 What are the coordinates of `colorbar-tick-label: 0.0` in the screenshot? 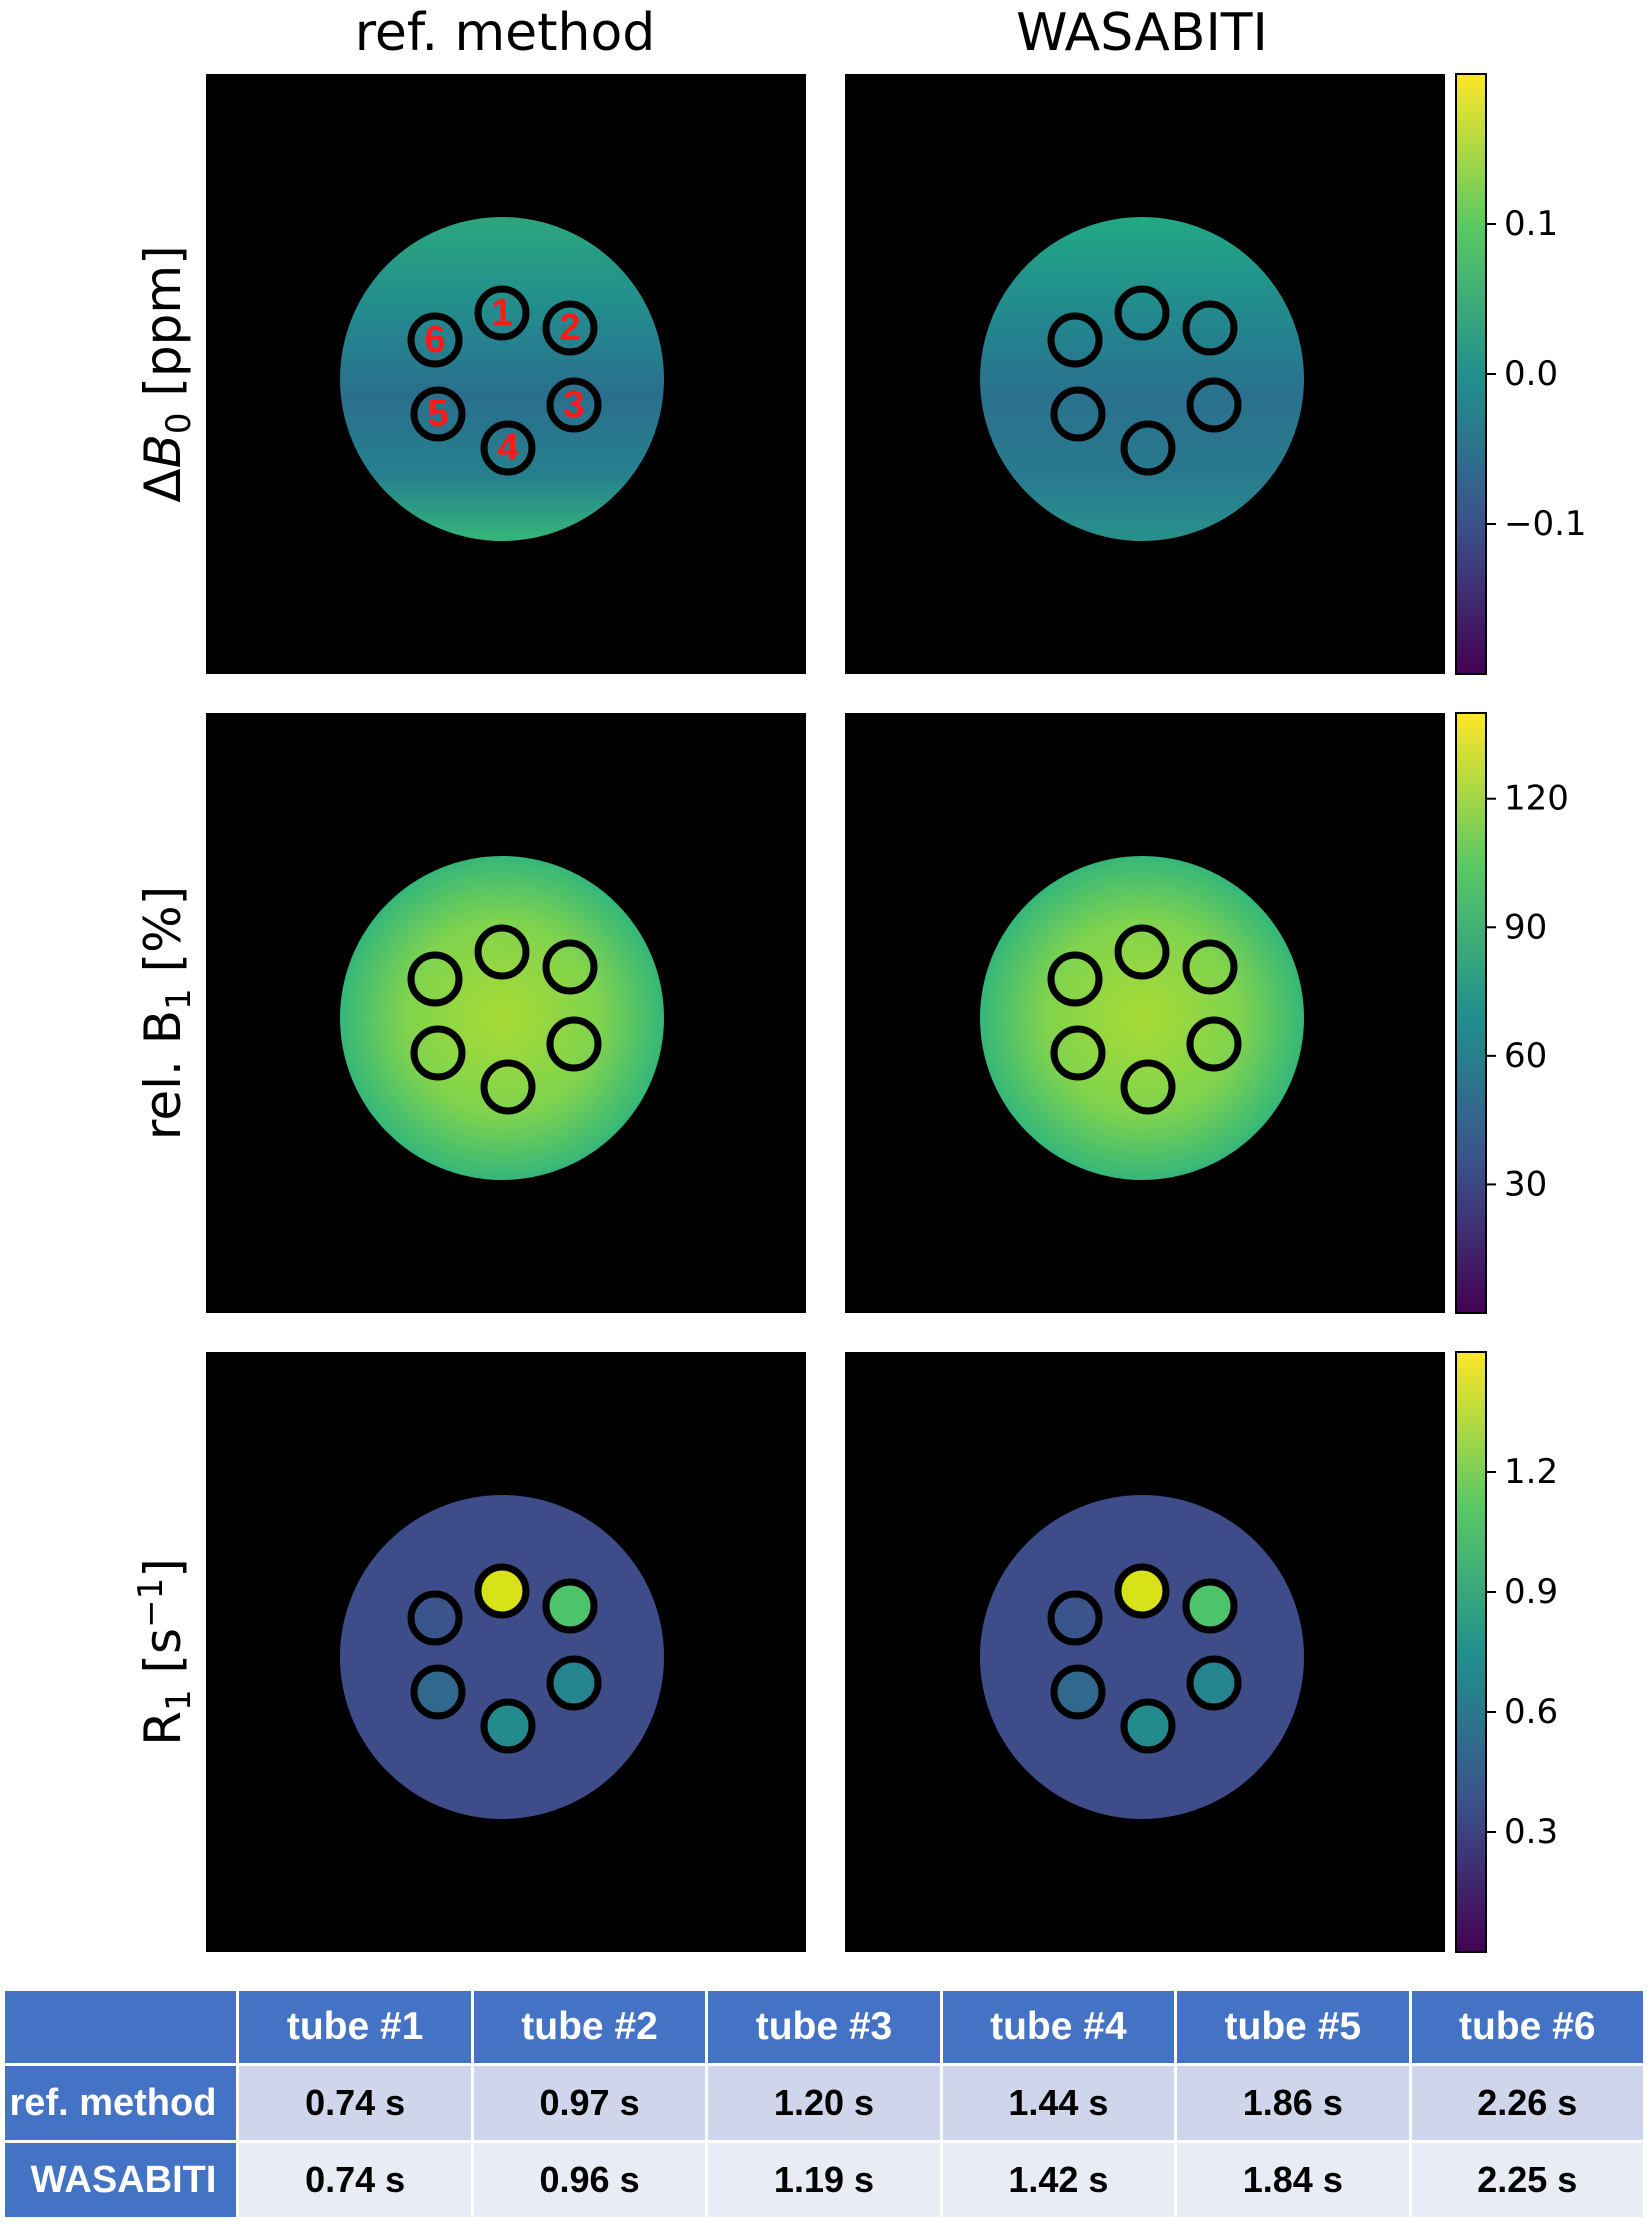 It's located at (1531, 374).